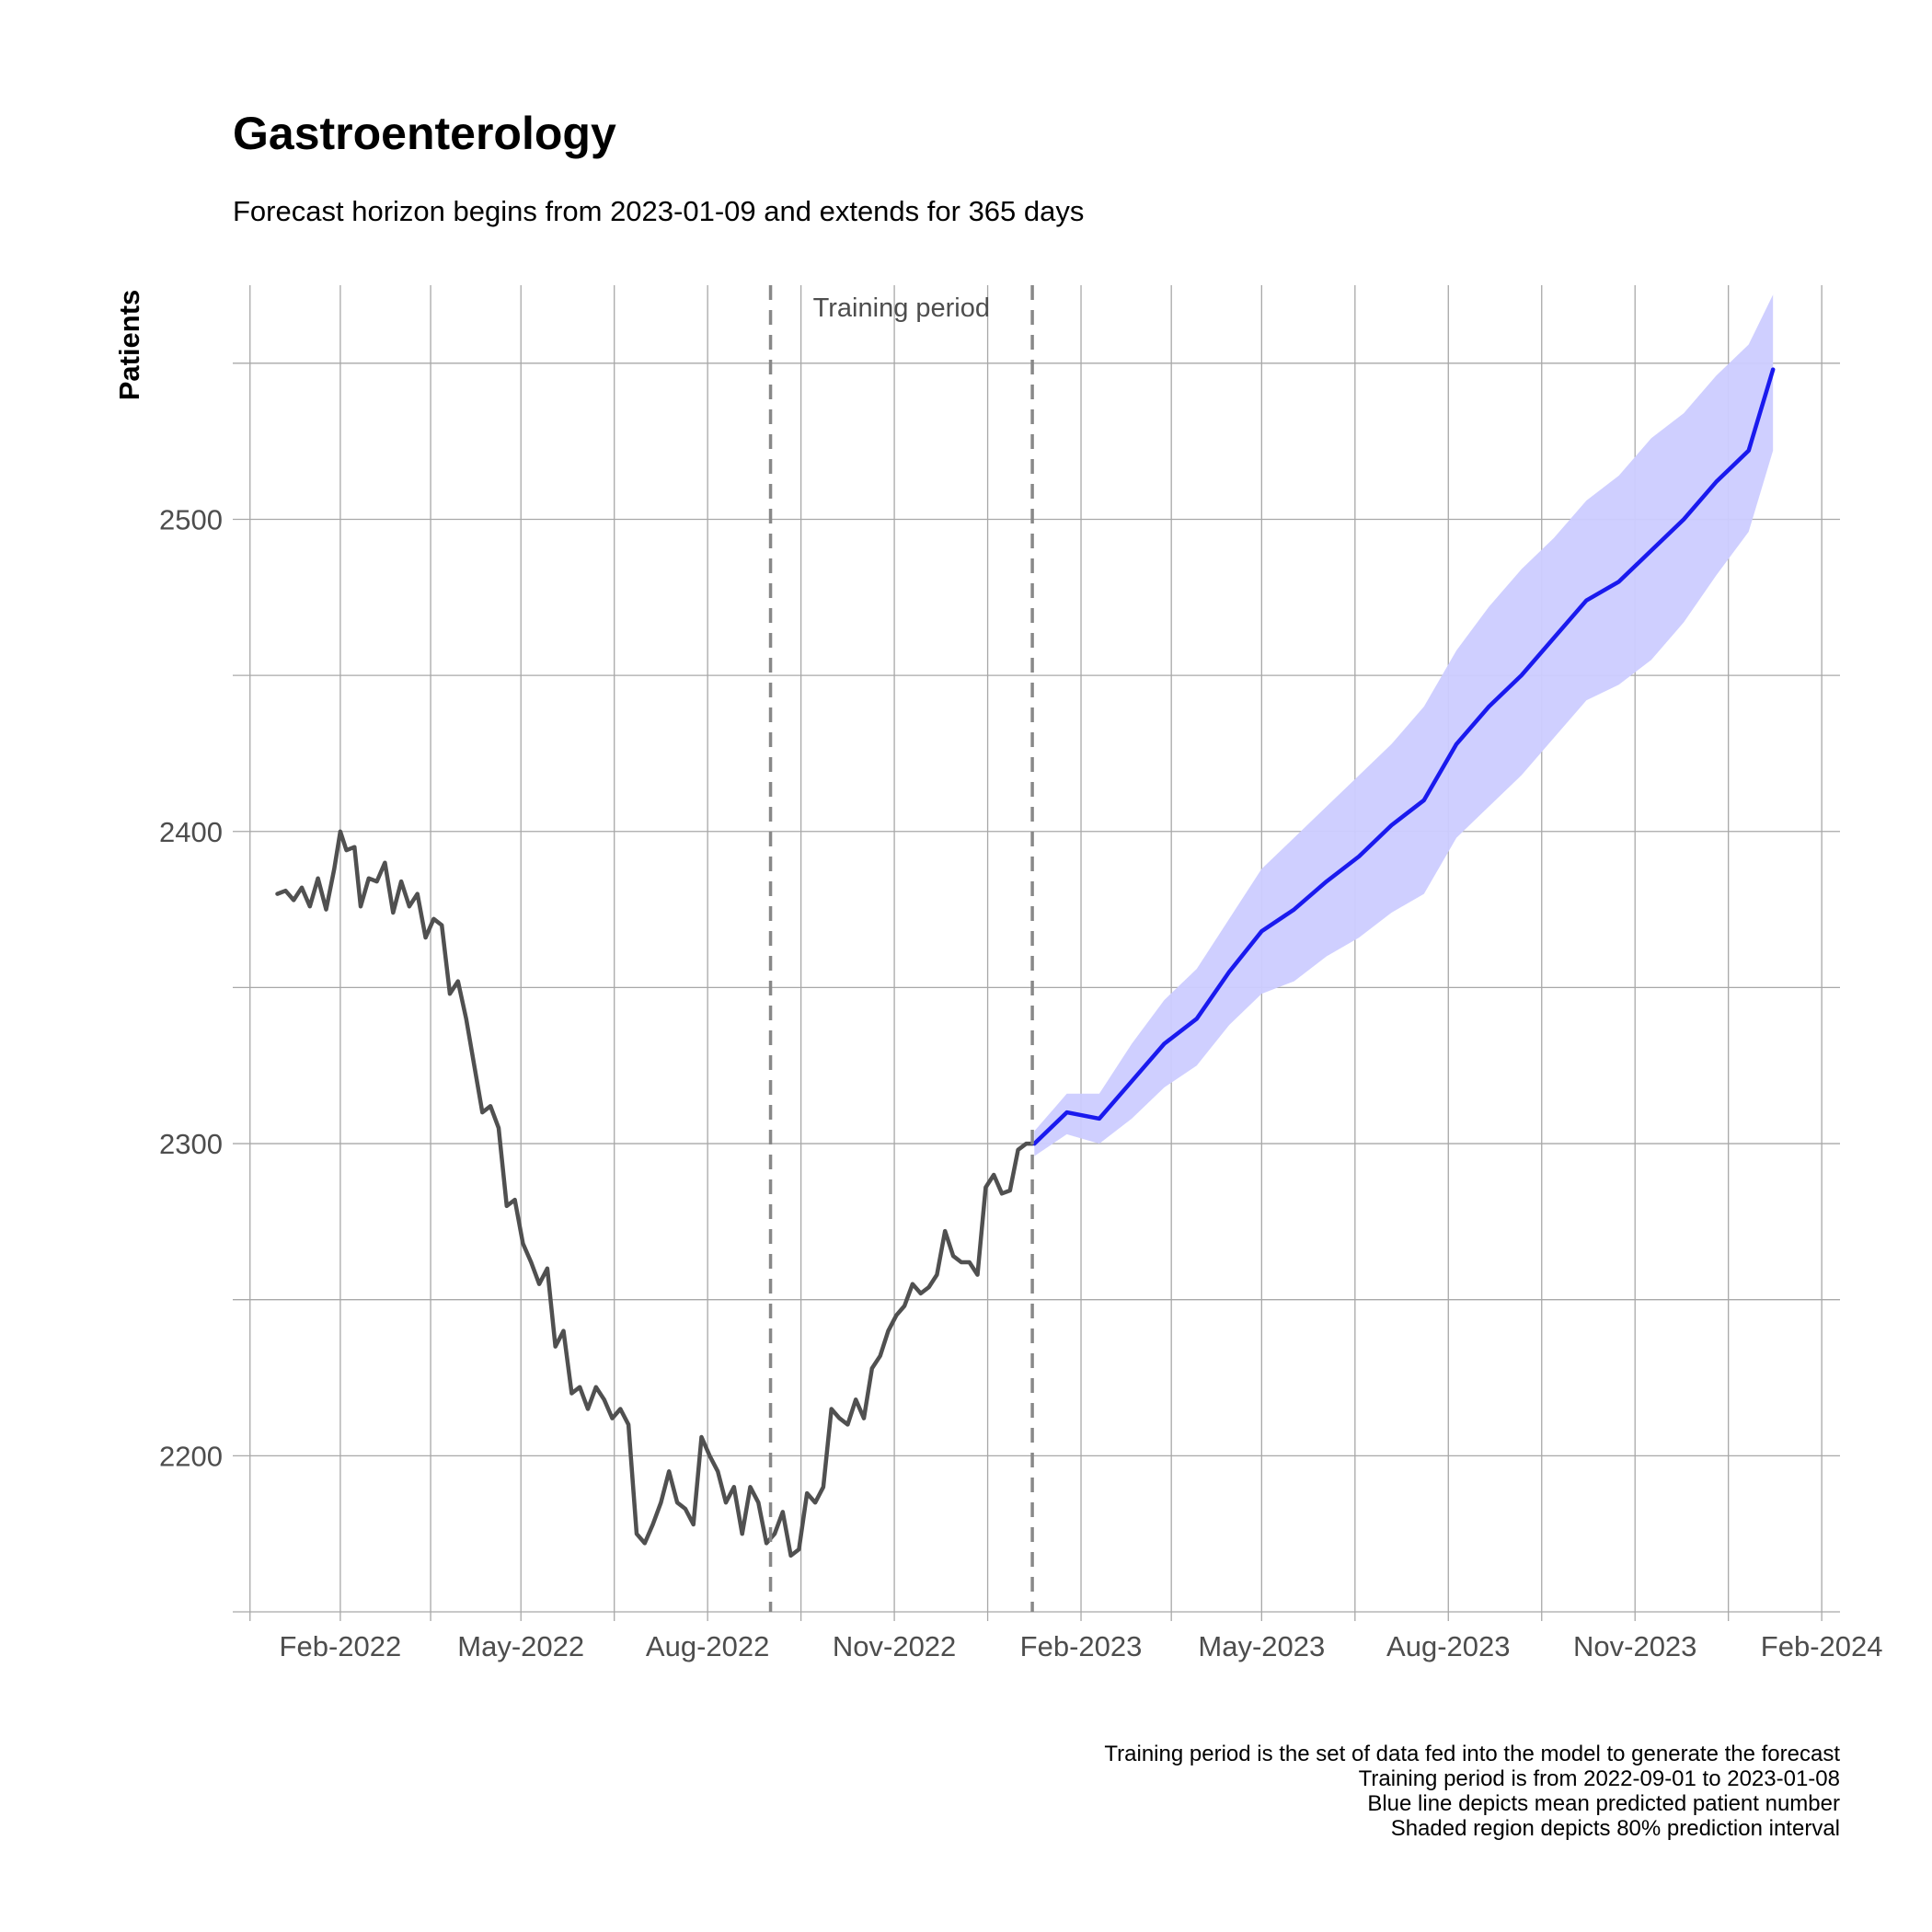 This screenshot has height=1932, width=1932. What do you see at coordinates (1822, 1646) in the screenshot?
I see `x-tick-label: Feb-2024` at bounding box center [1822, 1646].